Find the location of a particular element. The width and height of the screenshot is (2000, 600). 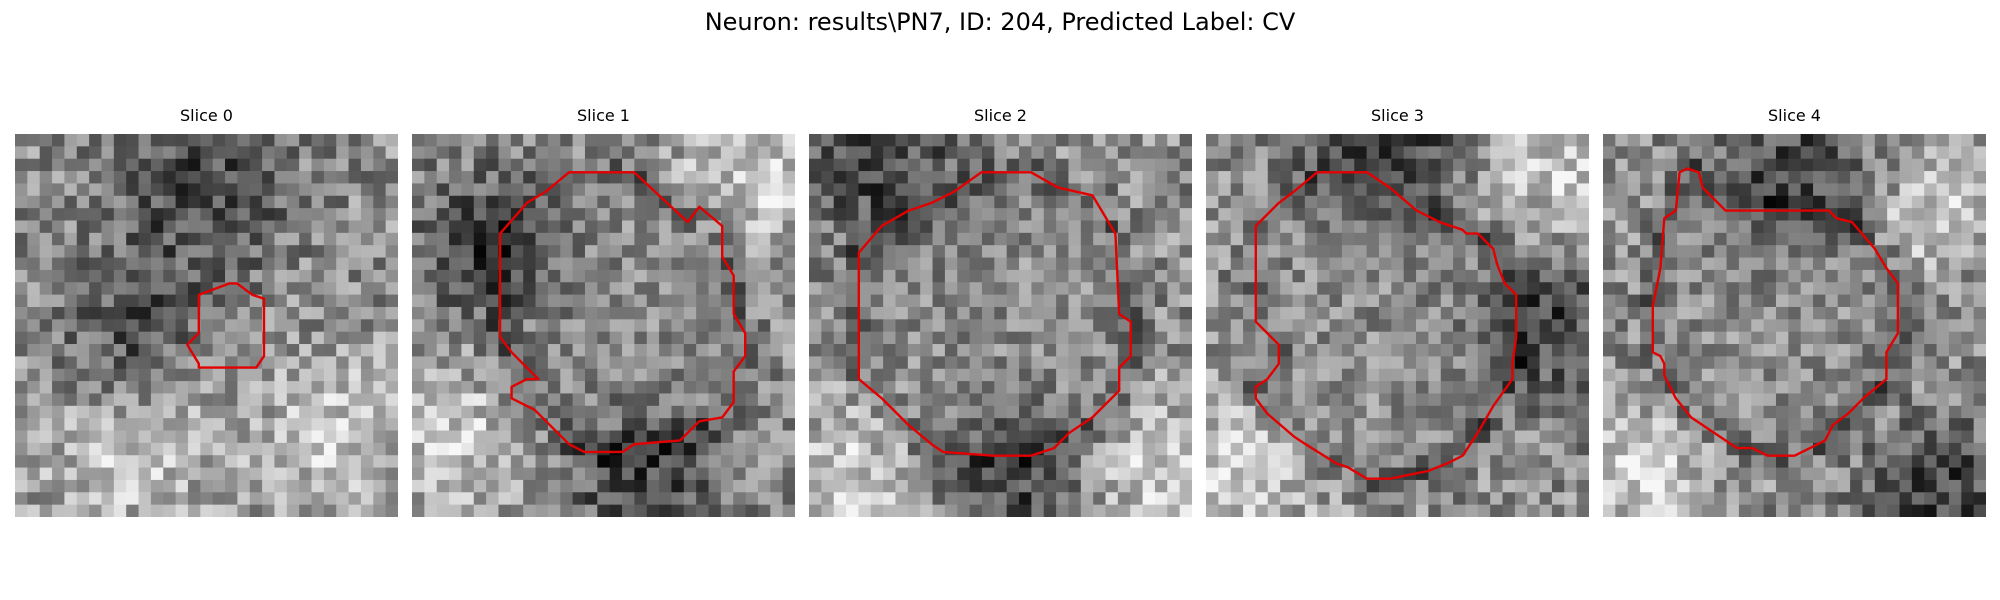

slice-title: Slice 3 is located at coordinates (1397, 115).